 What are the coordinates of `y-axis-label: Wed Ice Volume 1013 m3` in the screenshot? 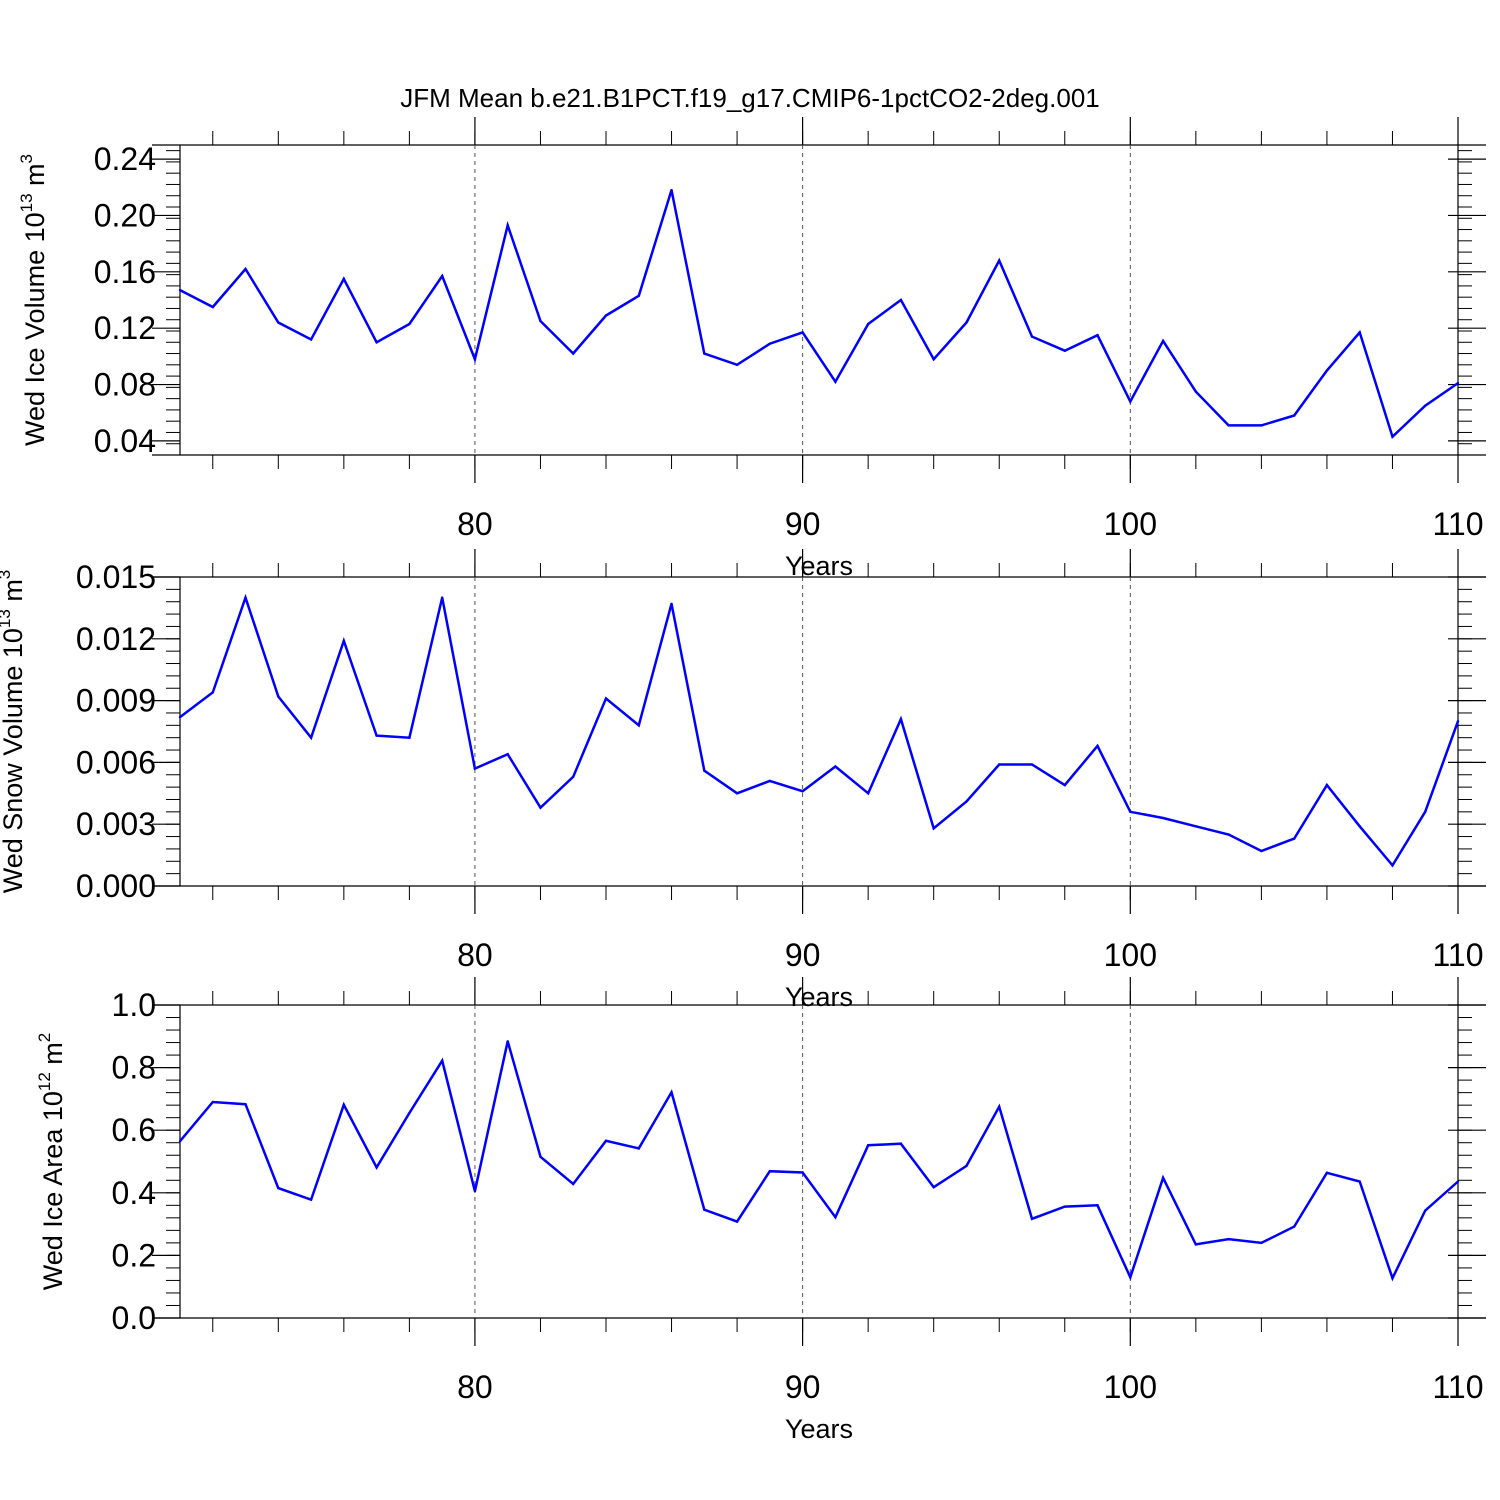 It's located at (33, 300).